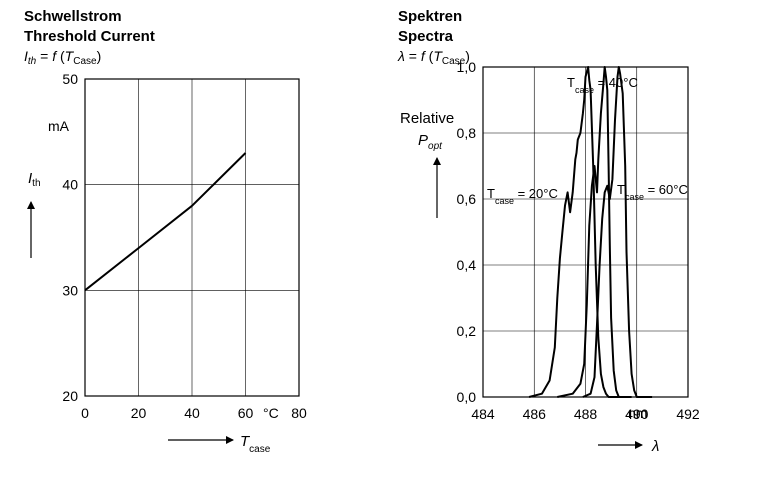 The image size is (757, 485). Describe the element at coordinates (427, 118) in the screenshot. I see `right-y-label-relative: Relative` at that location.